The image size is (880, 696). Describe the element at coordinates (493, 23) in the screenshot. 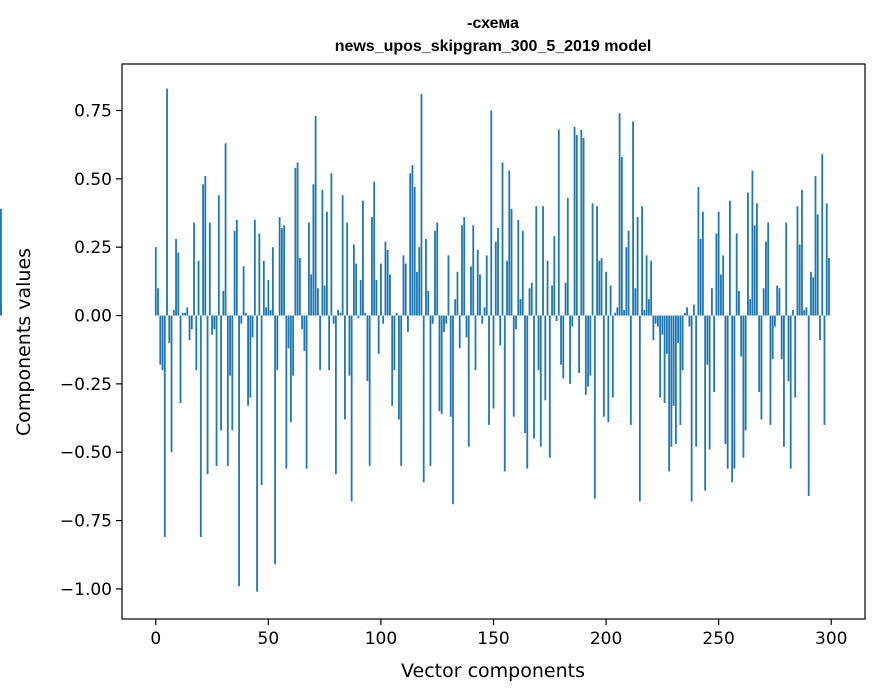

I see `chart-title-line1: -схема` at that location.